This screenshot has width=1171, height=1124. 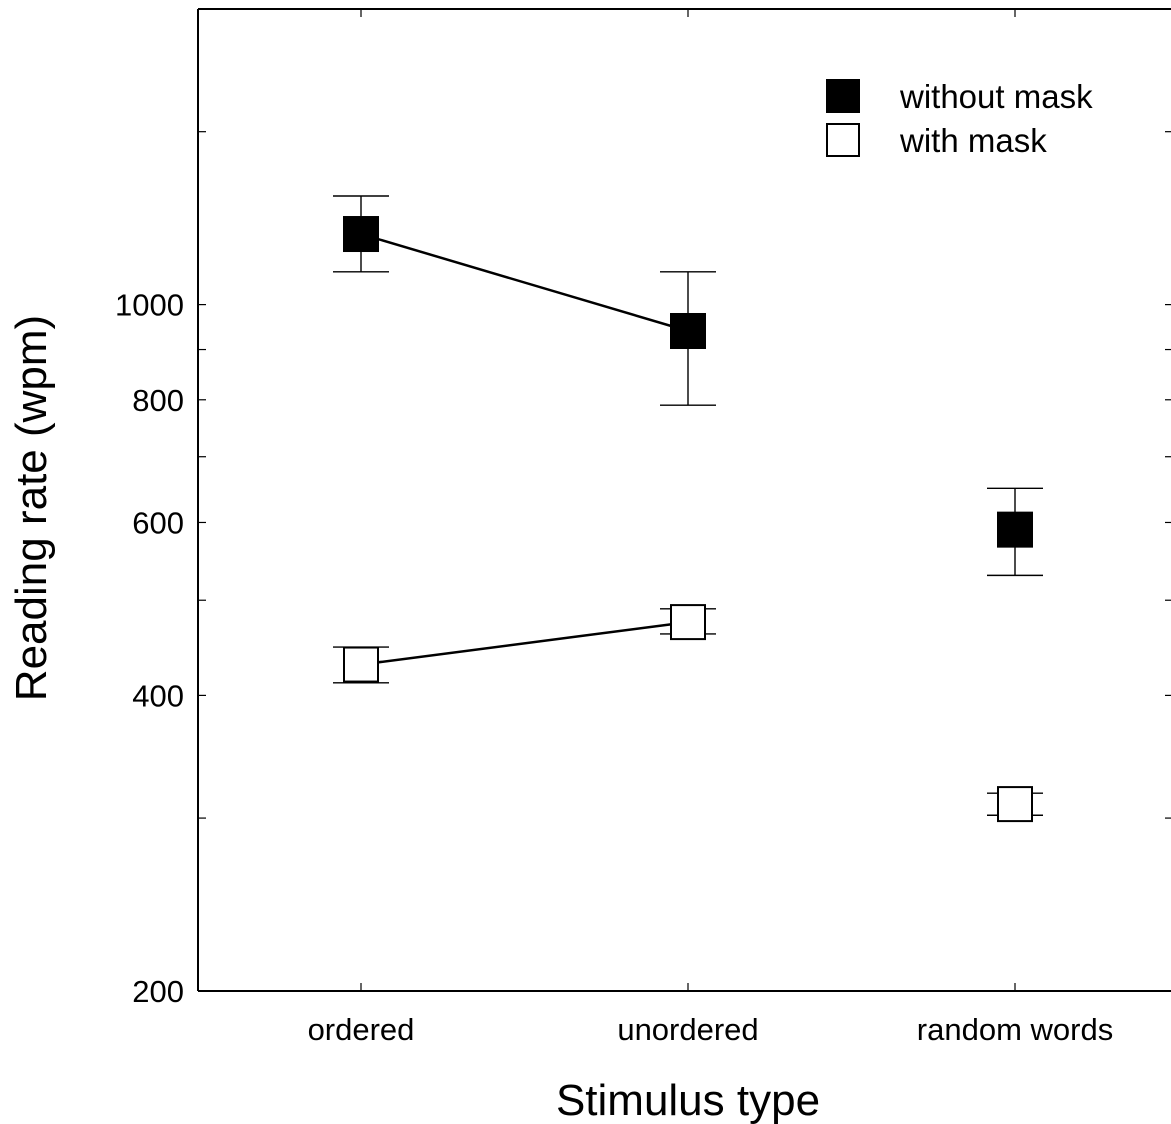 What do you see at coordinates (361, 1029) in the screenshot?
I see `x-tick-label: ordered` at bounding box center [361, 1029].